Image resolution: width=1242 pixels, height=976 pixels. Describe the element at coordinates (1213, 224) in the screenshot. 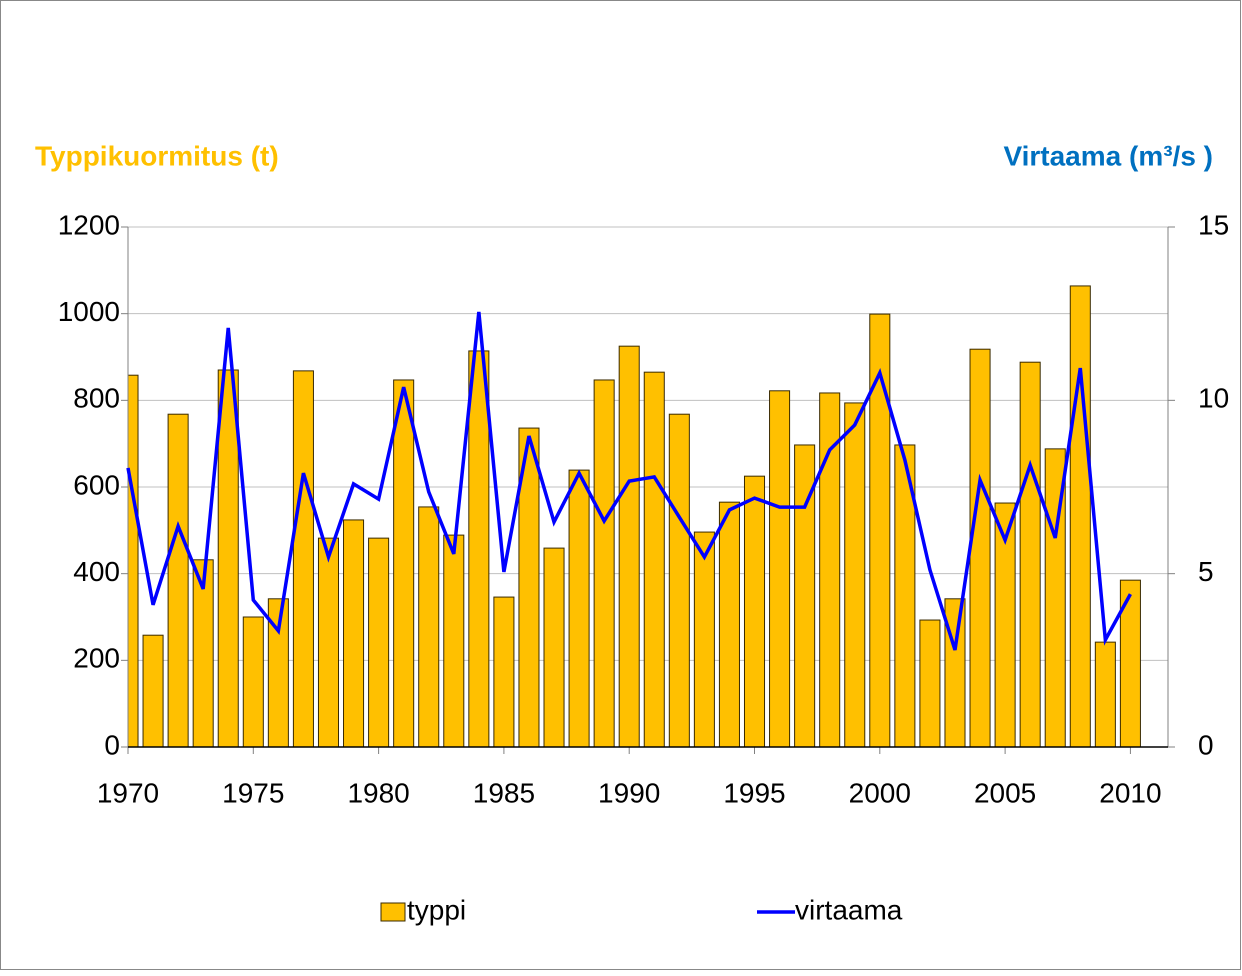

I see `y2-tick-label: 15` at that location.